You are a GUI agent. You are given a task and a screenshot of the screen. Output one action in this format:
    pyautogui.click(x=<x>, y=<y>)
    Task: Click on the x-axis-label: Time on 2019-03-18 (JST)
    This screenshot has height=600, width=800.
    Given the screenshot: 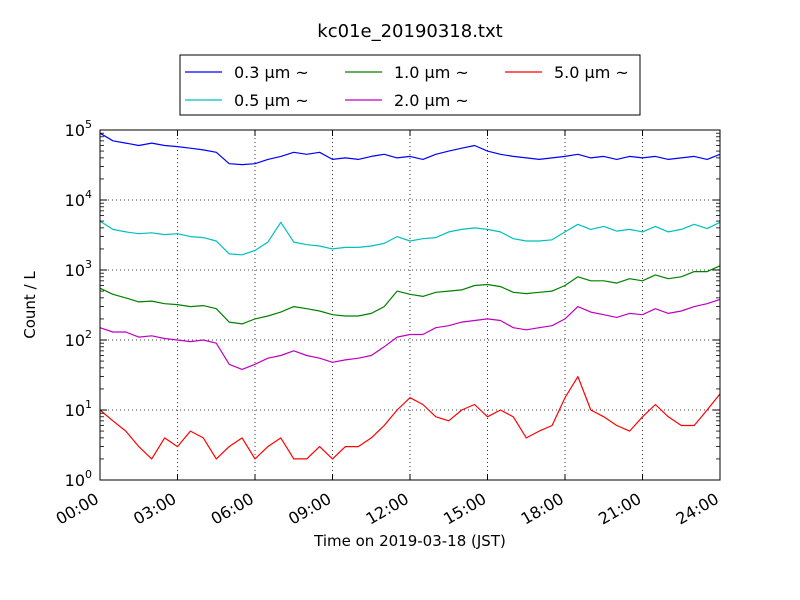 What is the action you would take?
    pyautogui.click(x=409, y=541)
    